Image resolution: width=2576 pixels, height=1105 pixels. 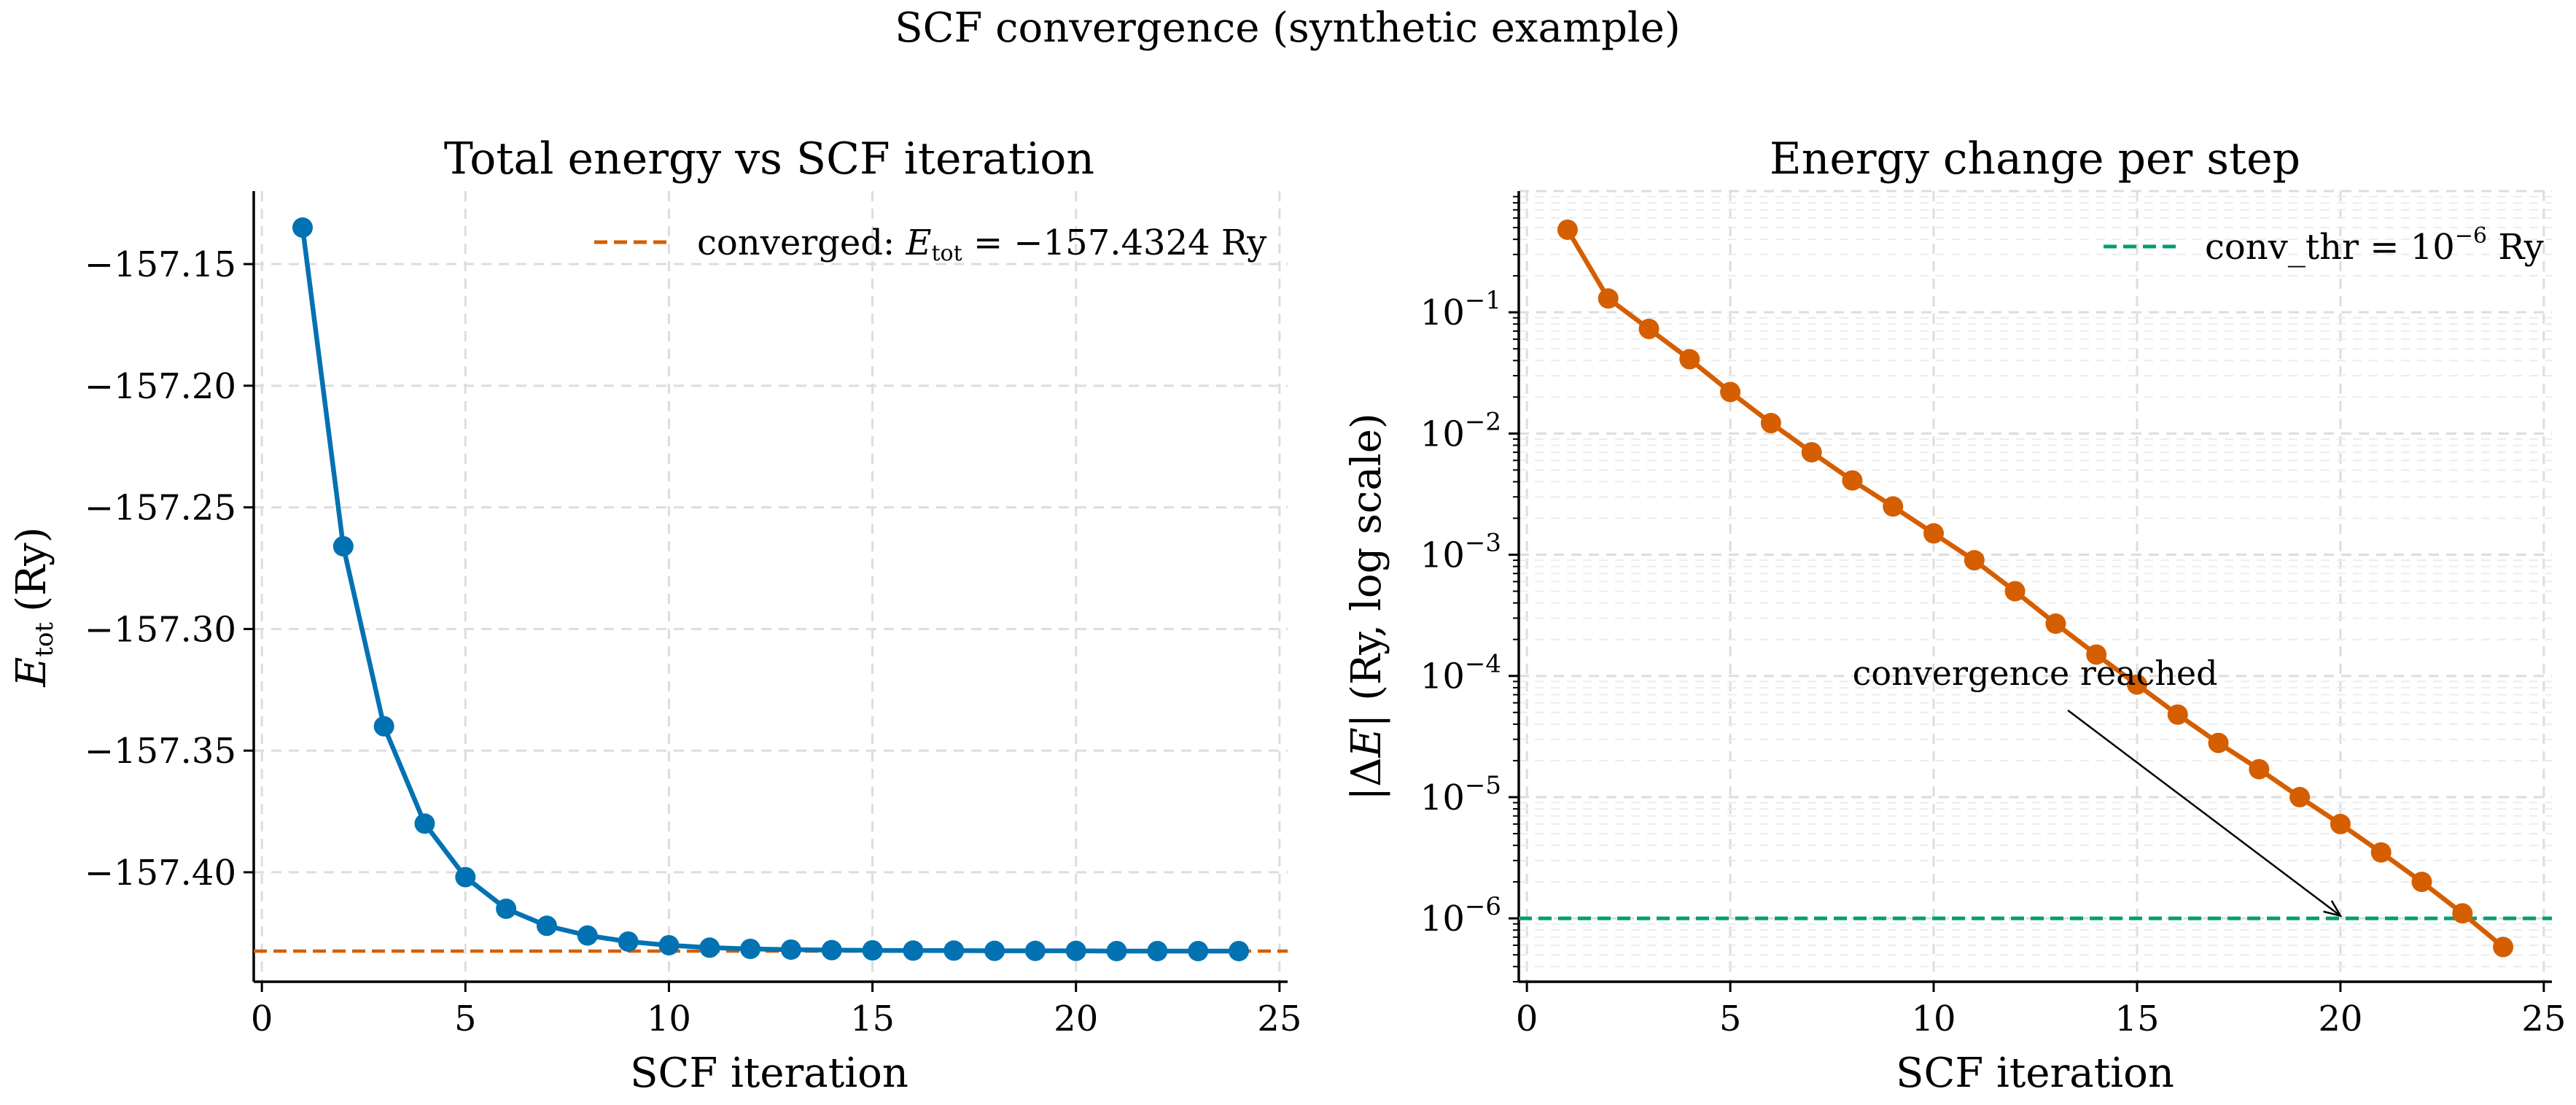 What do you see at coordinates (465, 1019) in the screenshot?
I see `energy-xtick-label: 5` at bounding box center [465, 1019].